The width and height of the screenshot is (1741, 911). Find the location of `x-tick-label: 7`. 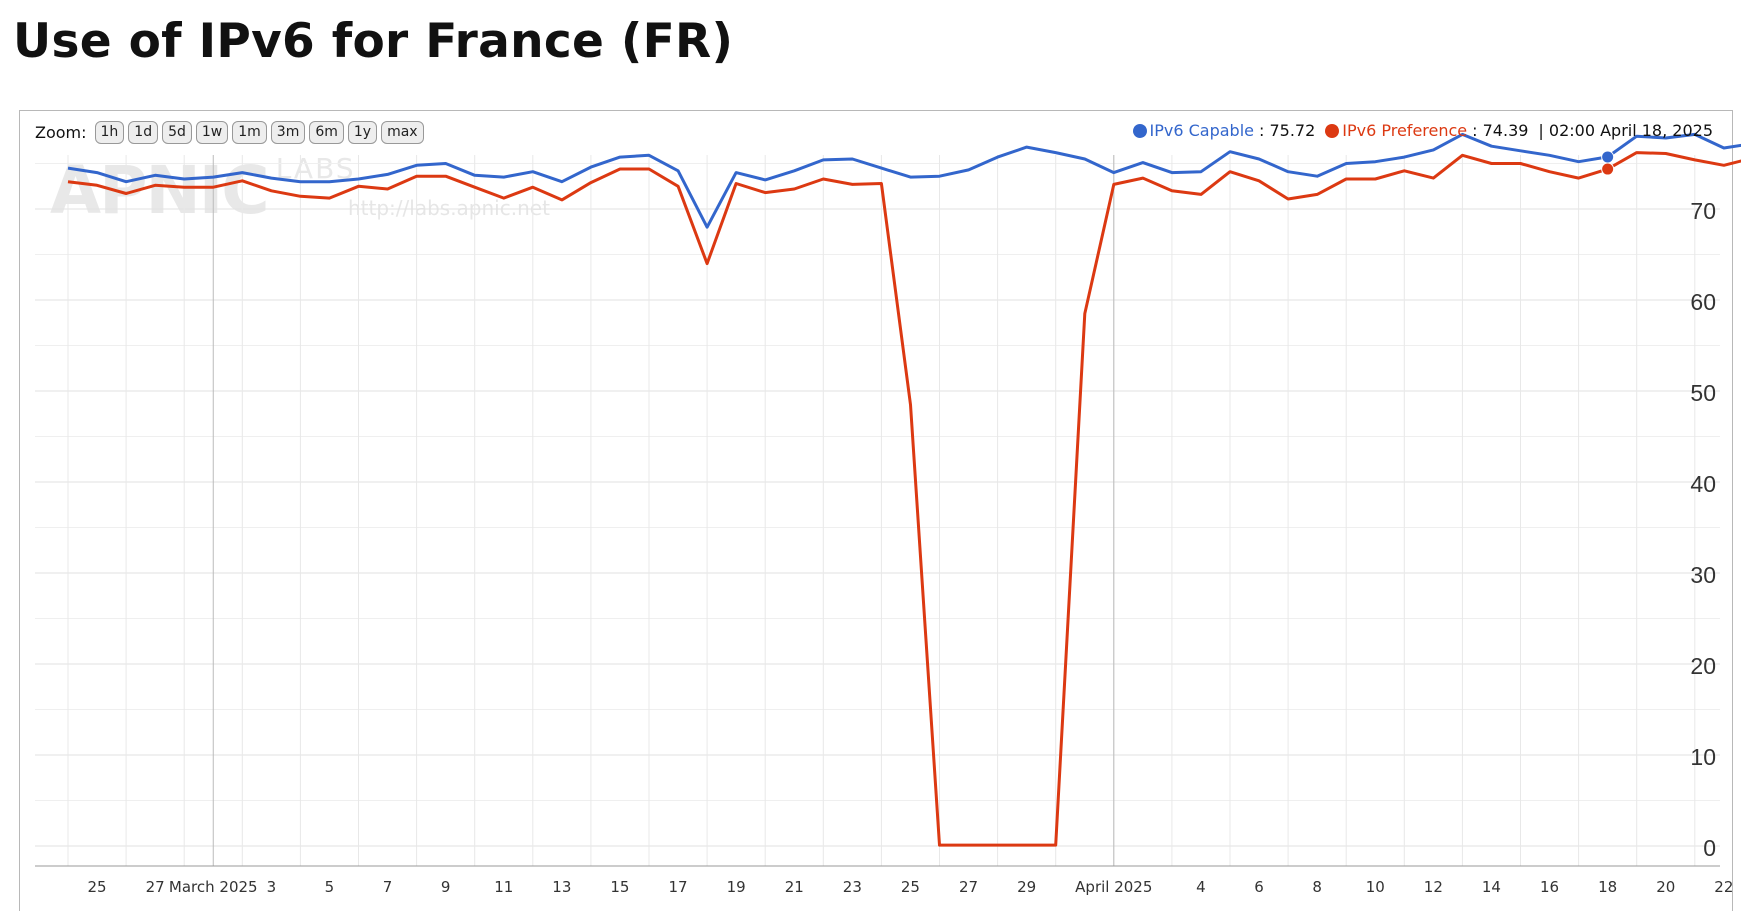

x-tick-label: 7 is located at coordinates (388, 887).